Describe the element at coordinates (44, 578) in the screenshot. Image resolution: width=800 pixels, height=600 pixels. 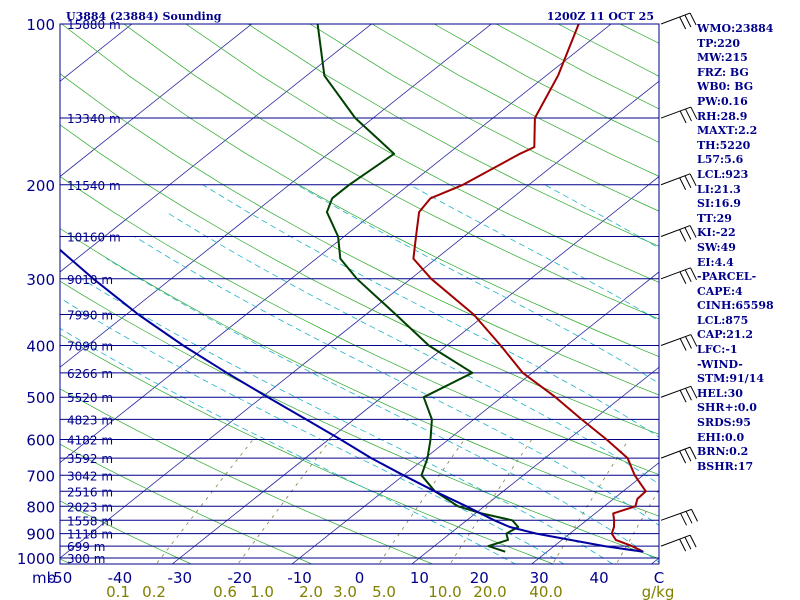
I see `y-axis-label: mb` at that location.